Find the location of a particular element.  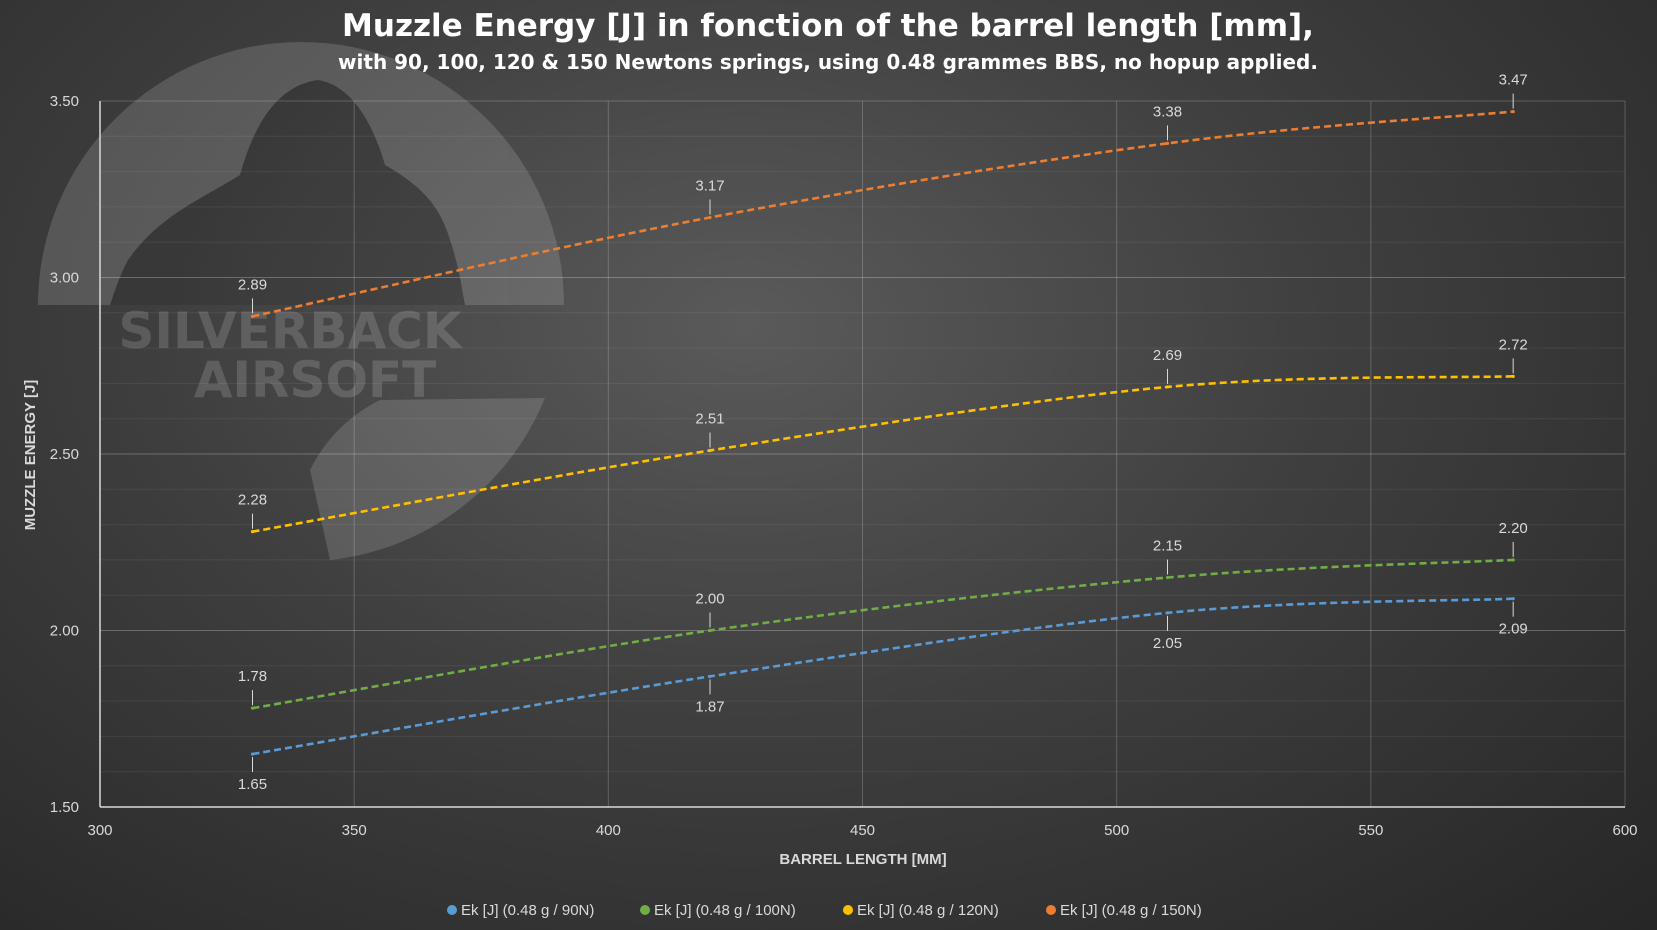

legend-item-4: Ek [J] (0.48 g / 150N) is located at coordinates (1124, 910).